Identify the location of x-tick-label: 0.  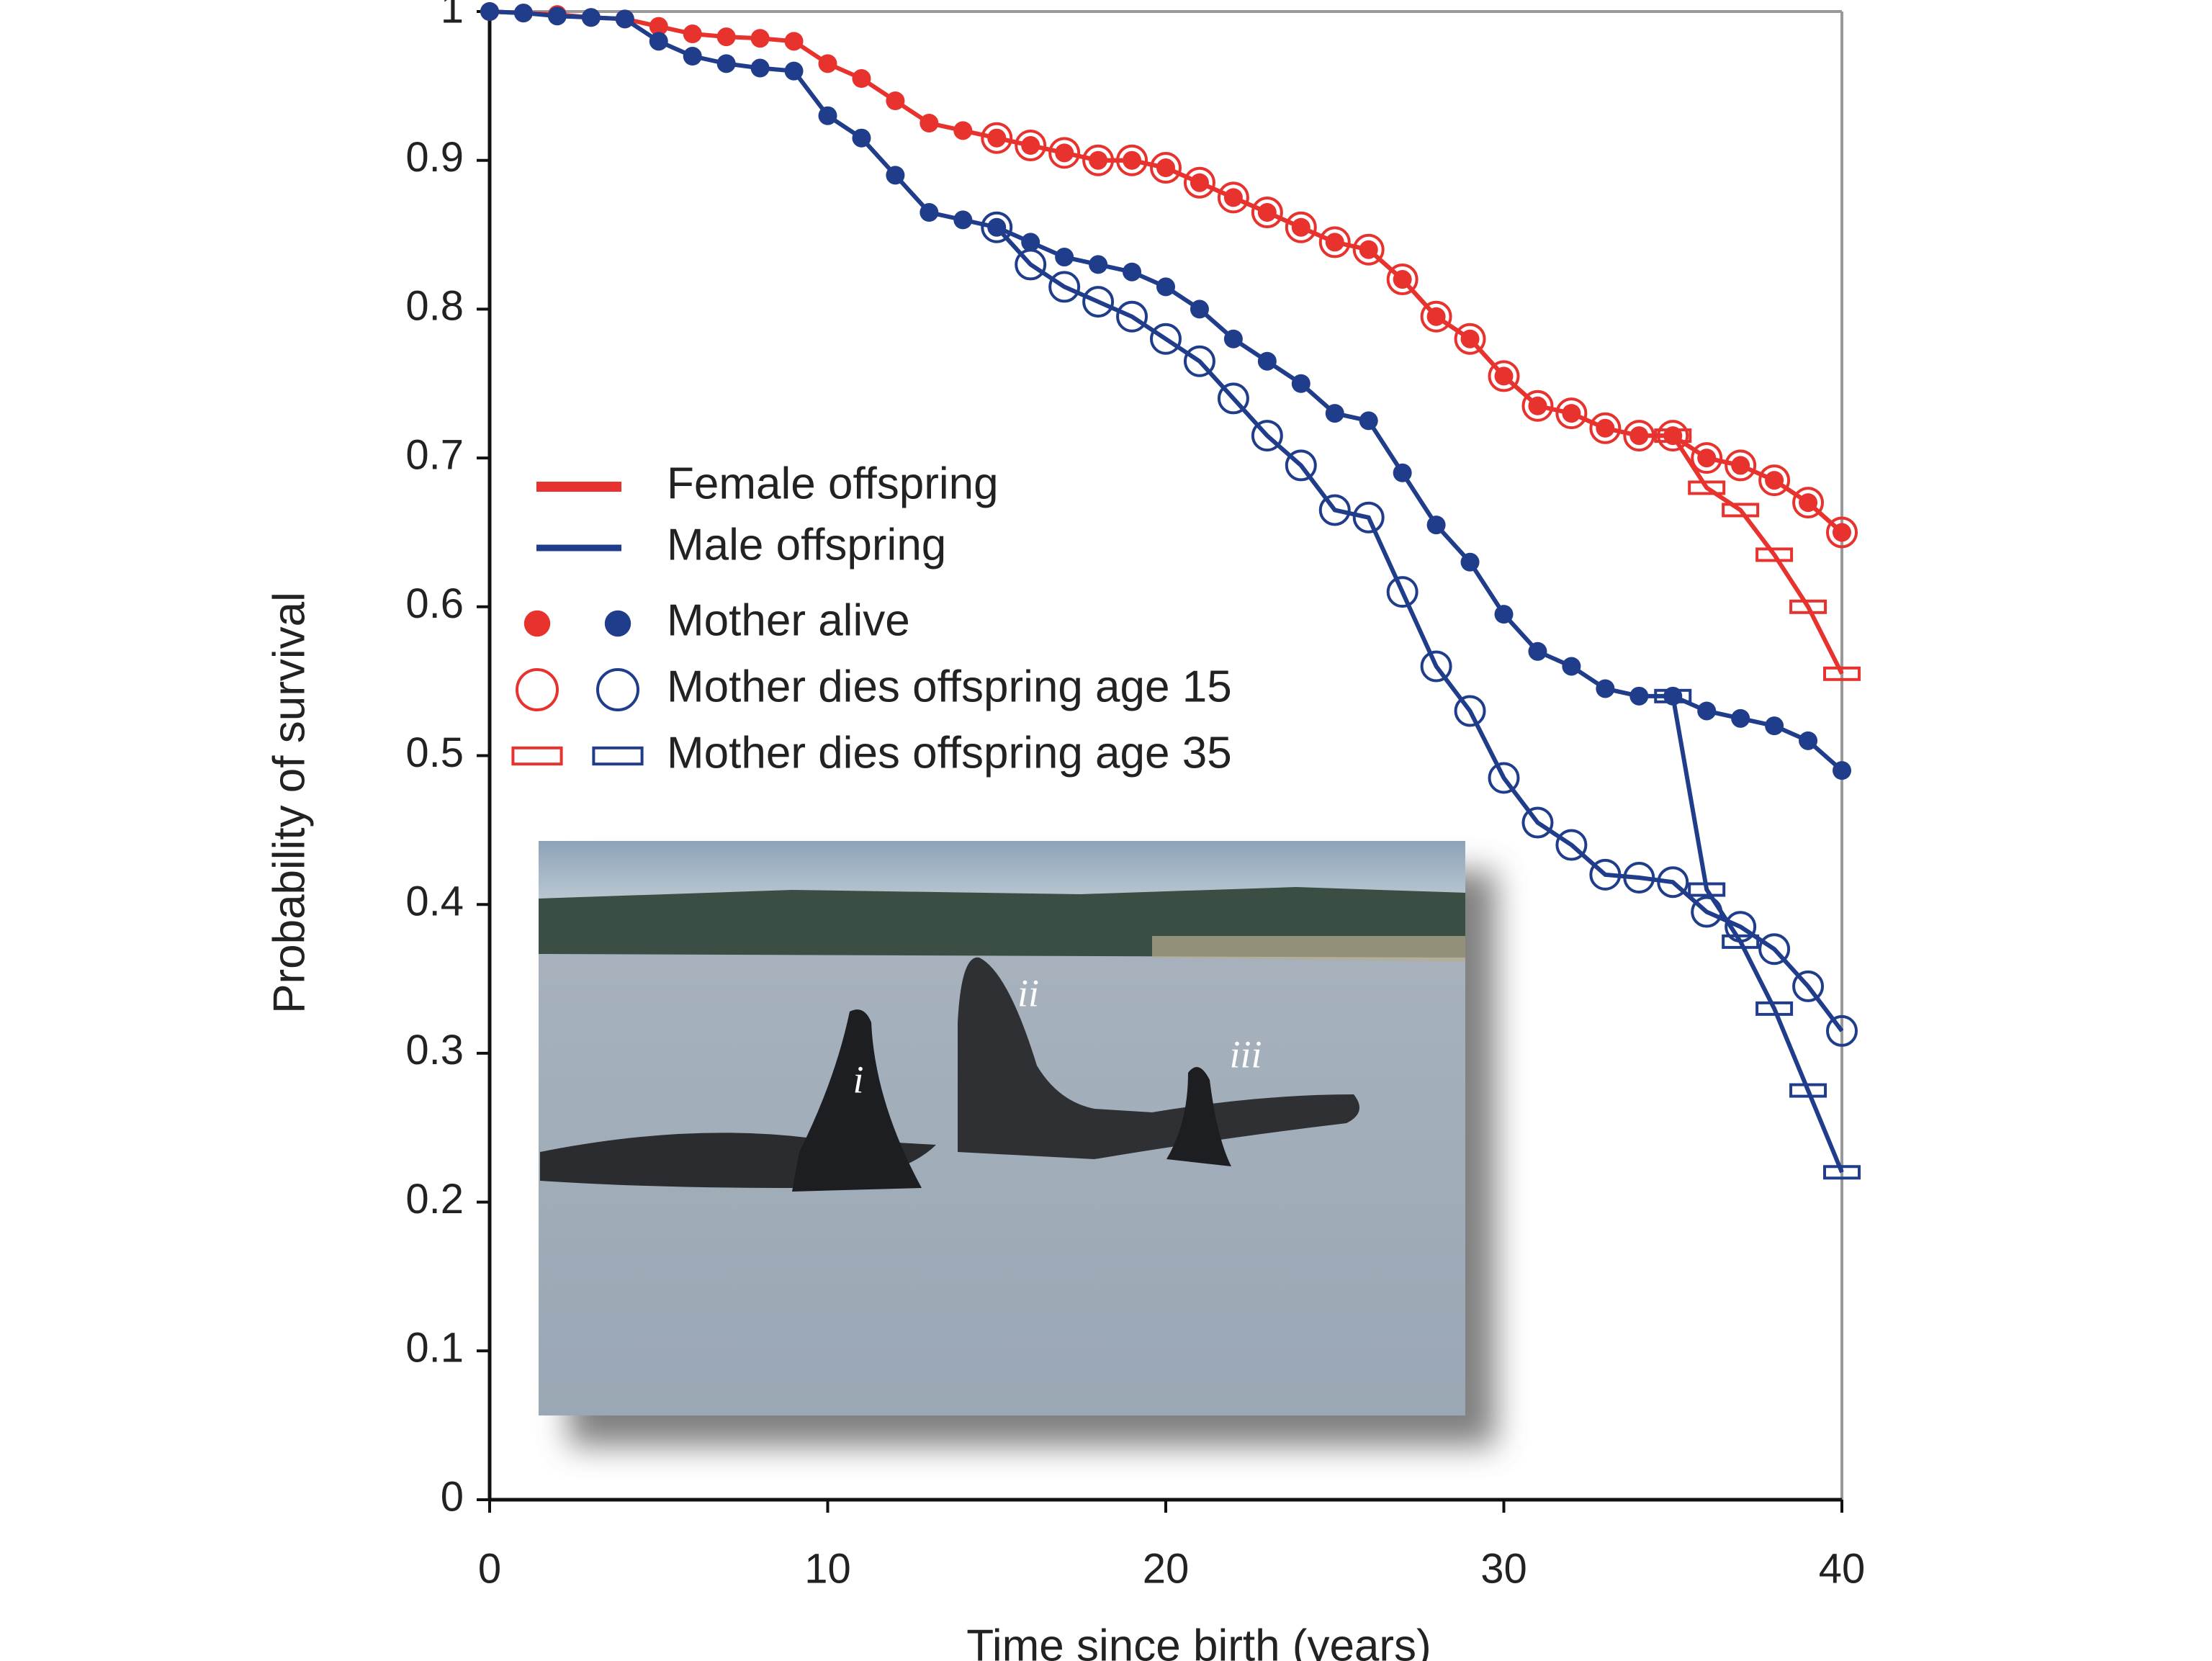
(489, 1568).